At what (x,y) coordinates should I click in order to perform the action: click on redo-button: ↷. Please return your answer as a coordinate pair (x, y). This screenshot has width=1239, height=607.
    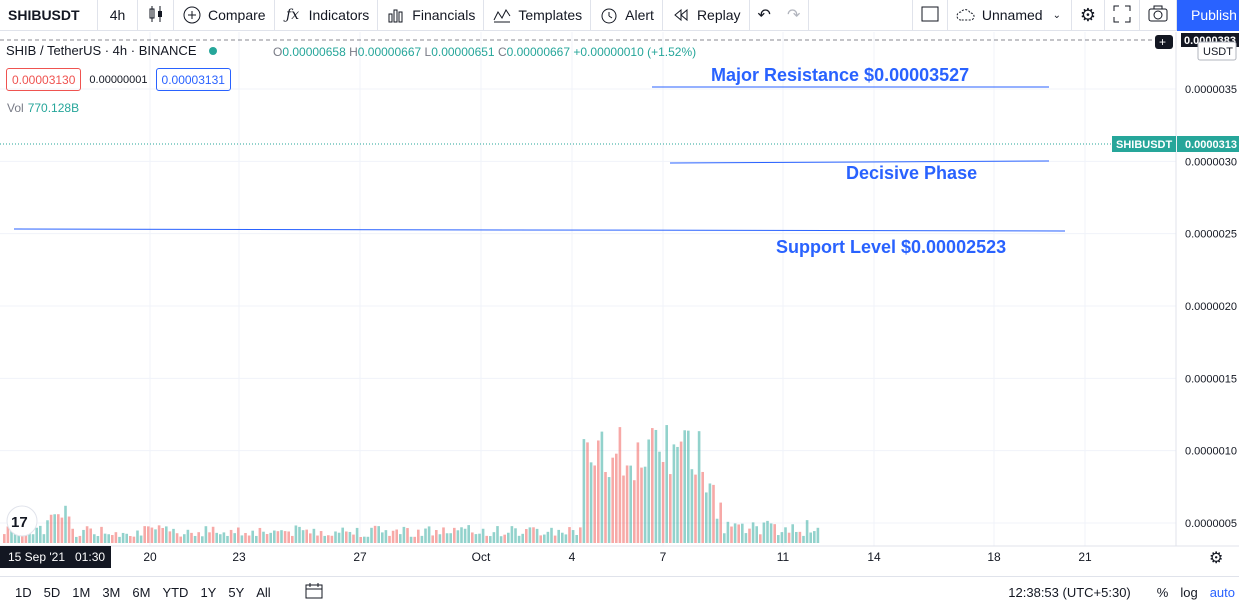
    Looking at the image, I should click on (794, 15).